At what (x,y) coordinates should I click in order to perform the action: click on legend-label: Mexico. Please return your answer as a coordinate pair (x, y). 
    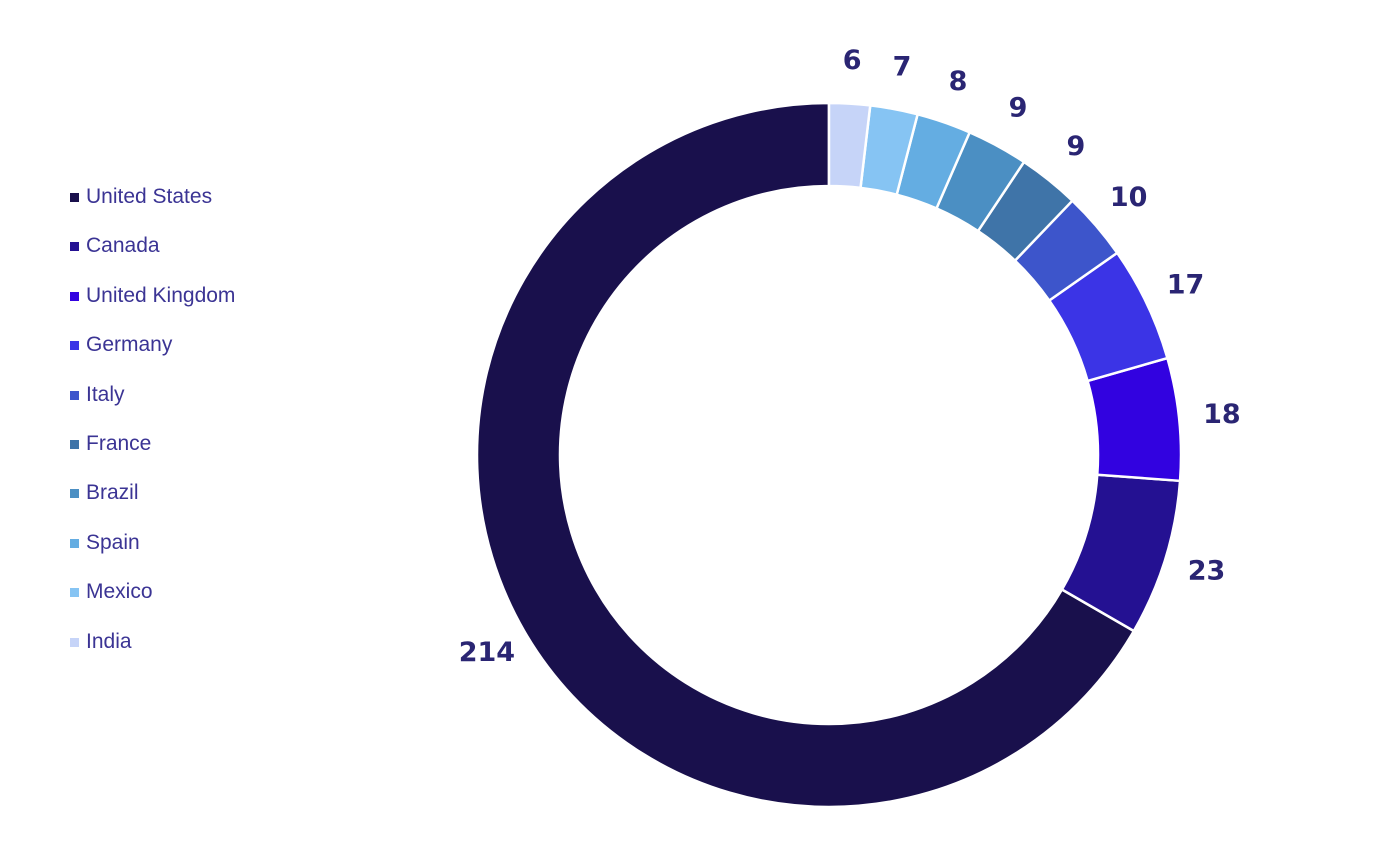
    Looking at the image, I should click on (119, 592).